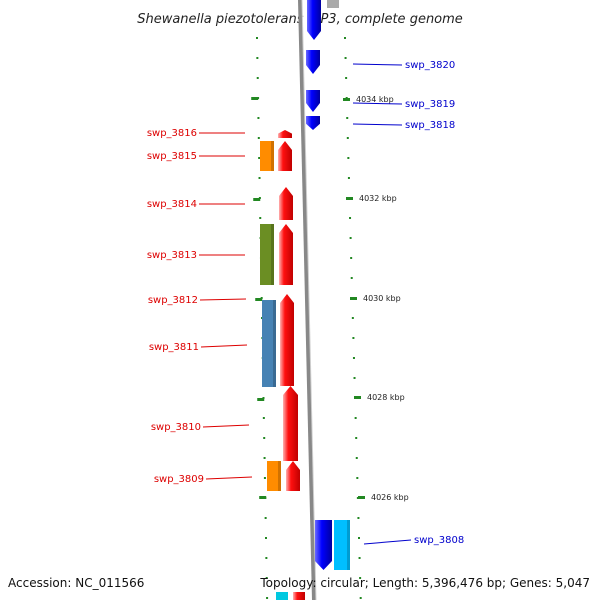 The height and width of the screenshot is (600, 600). I want to click on gene-arrows, so click(305, 300).